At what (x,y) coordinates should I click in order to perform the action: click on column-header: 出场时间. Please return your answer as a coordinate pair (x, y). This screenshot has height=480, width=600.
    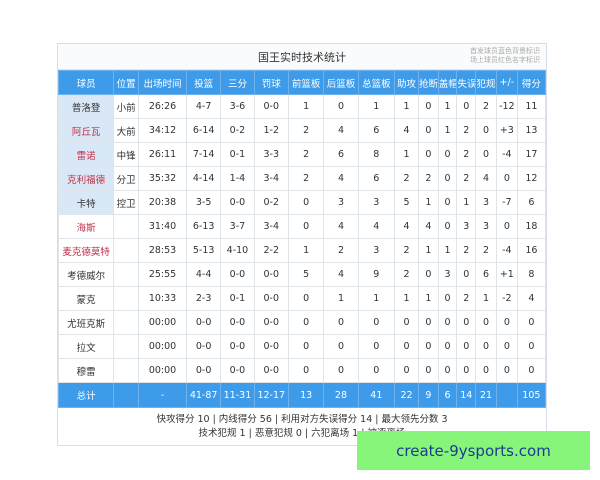
    Looking at the image, I should click on (162, 82).